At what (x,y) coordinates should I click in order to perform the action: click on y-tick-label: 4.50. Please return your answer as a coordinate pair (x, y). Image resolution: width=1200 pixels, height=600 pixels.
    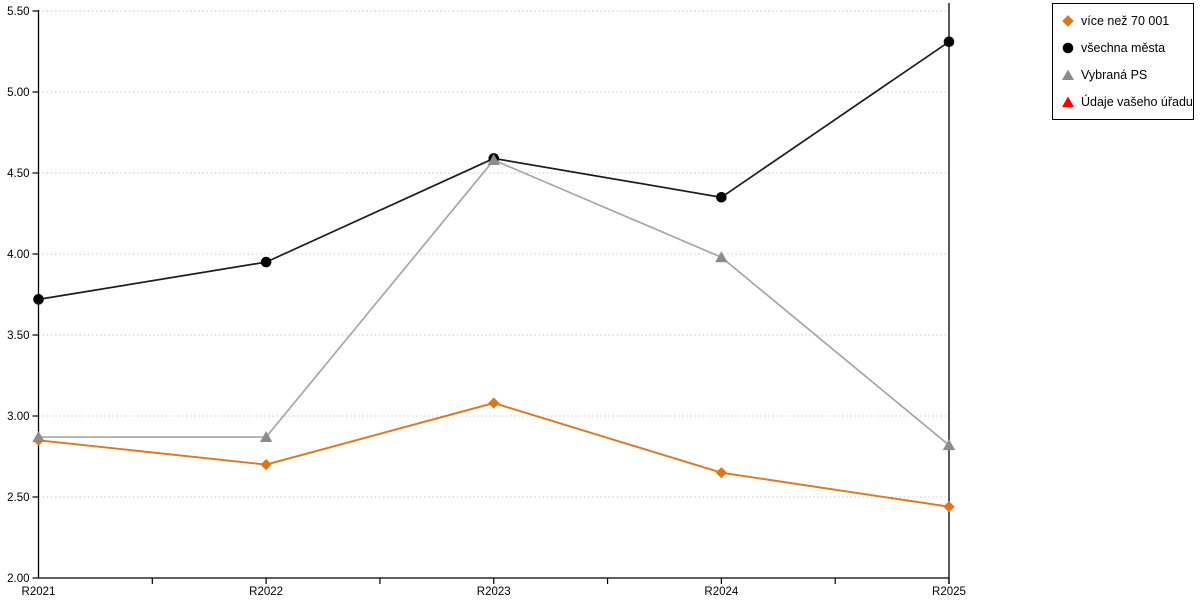
    Looking at the image, I should click on (18, 174).